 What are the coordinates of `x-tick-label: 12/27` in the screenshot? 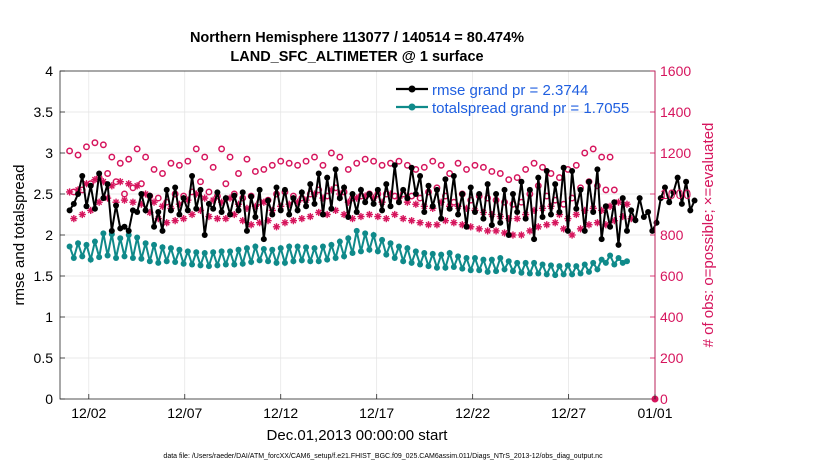 It's located at (568, 413).